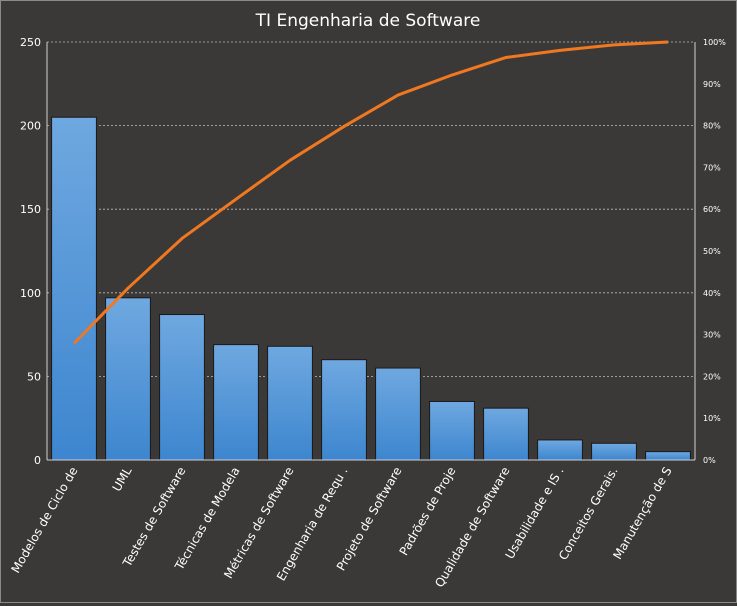 This screenshot has height=606, width=737. What do you see at coordinates (30, 293) in the screenshot?
I see `y-tick-label: 100` at bounding box center [30, 293].